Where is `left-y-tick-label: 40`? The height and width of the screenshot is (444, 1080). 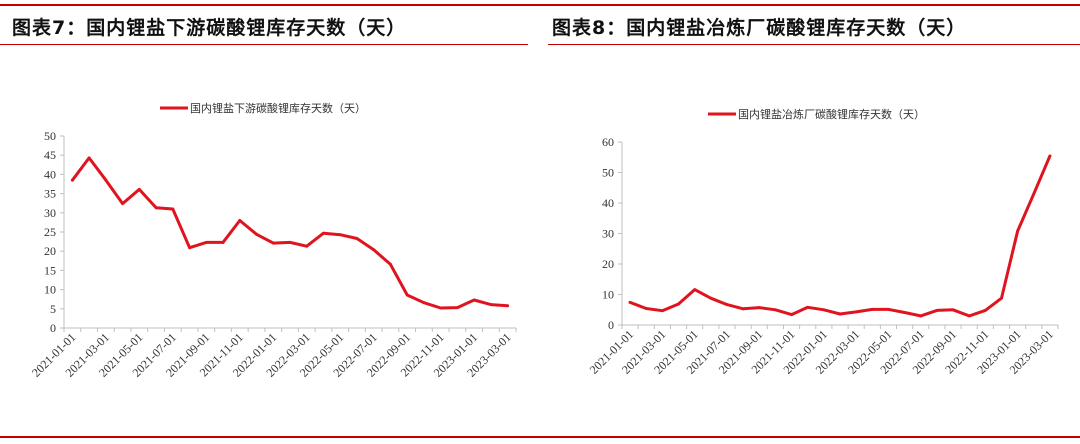 left-y-tick-label: 40 is located at coordinates (50, 174).